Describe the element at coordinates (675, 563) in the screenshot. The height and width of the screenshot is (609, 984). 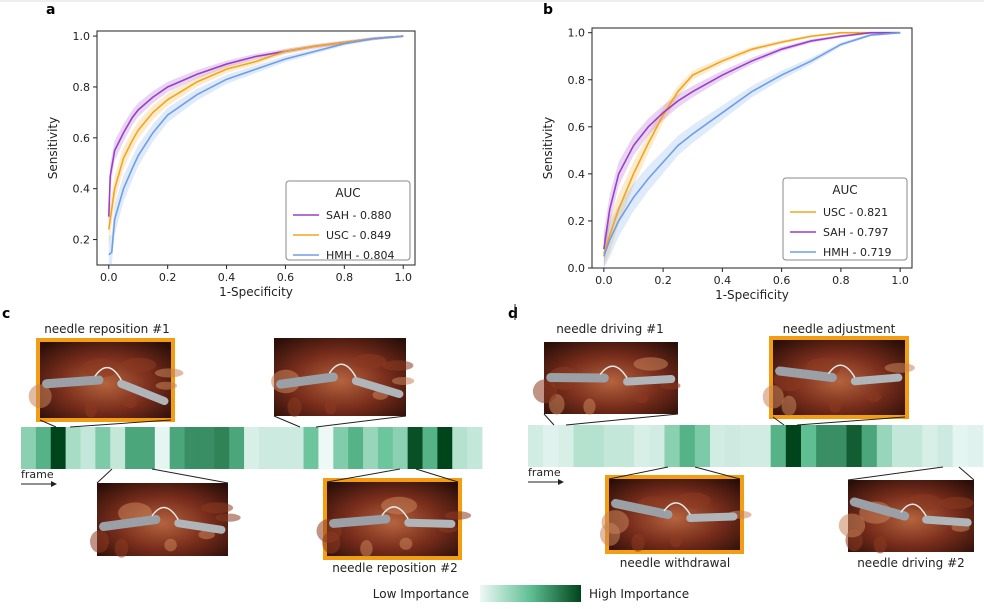
I see `frame-caption: needle withdrawal` at that location.